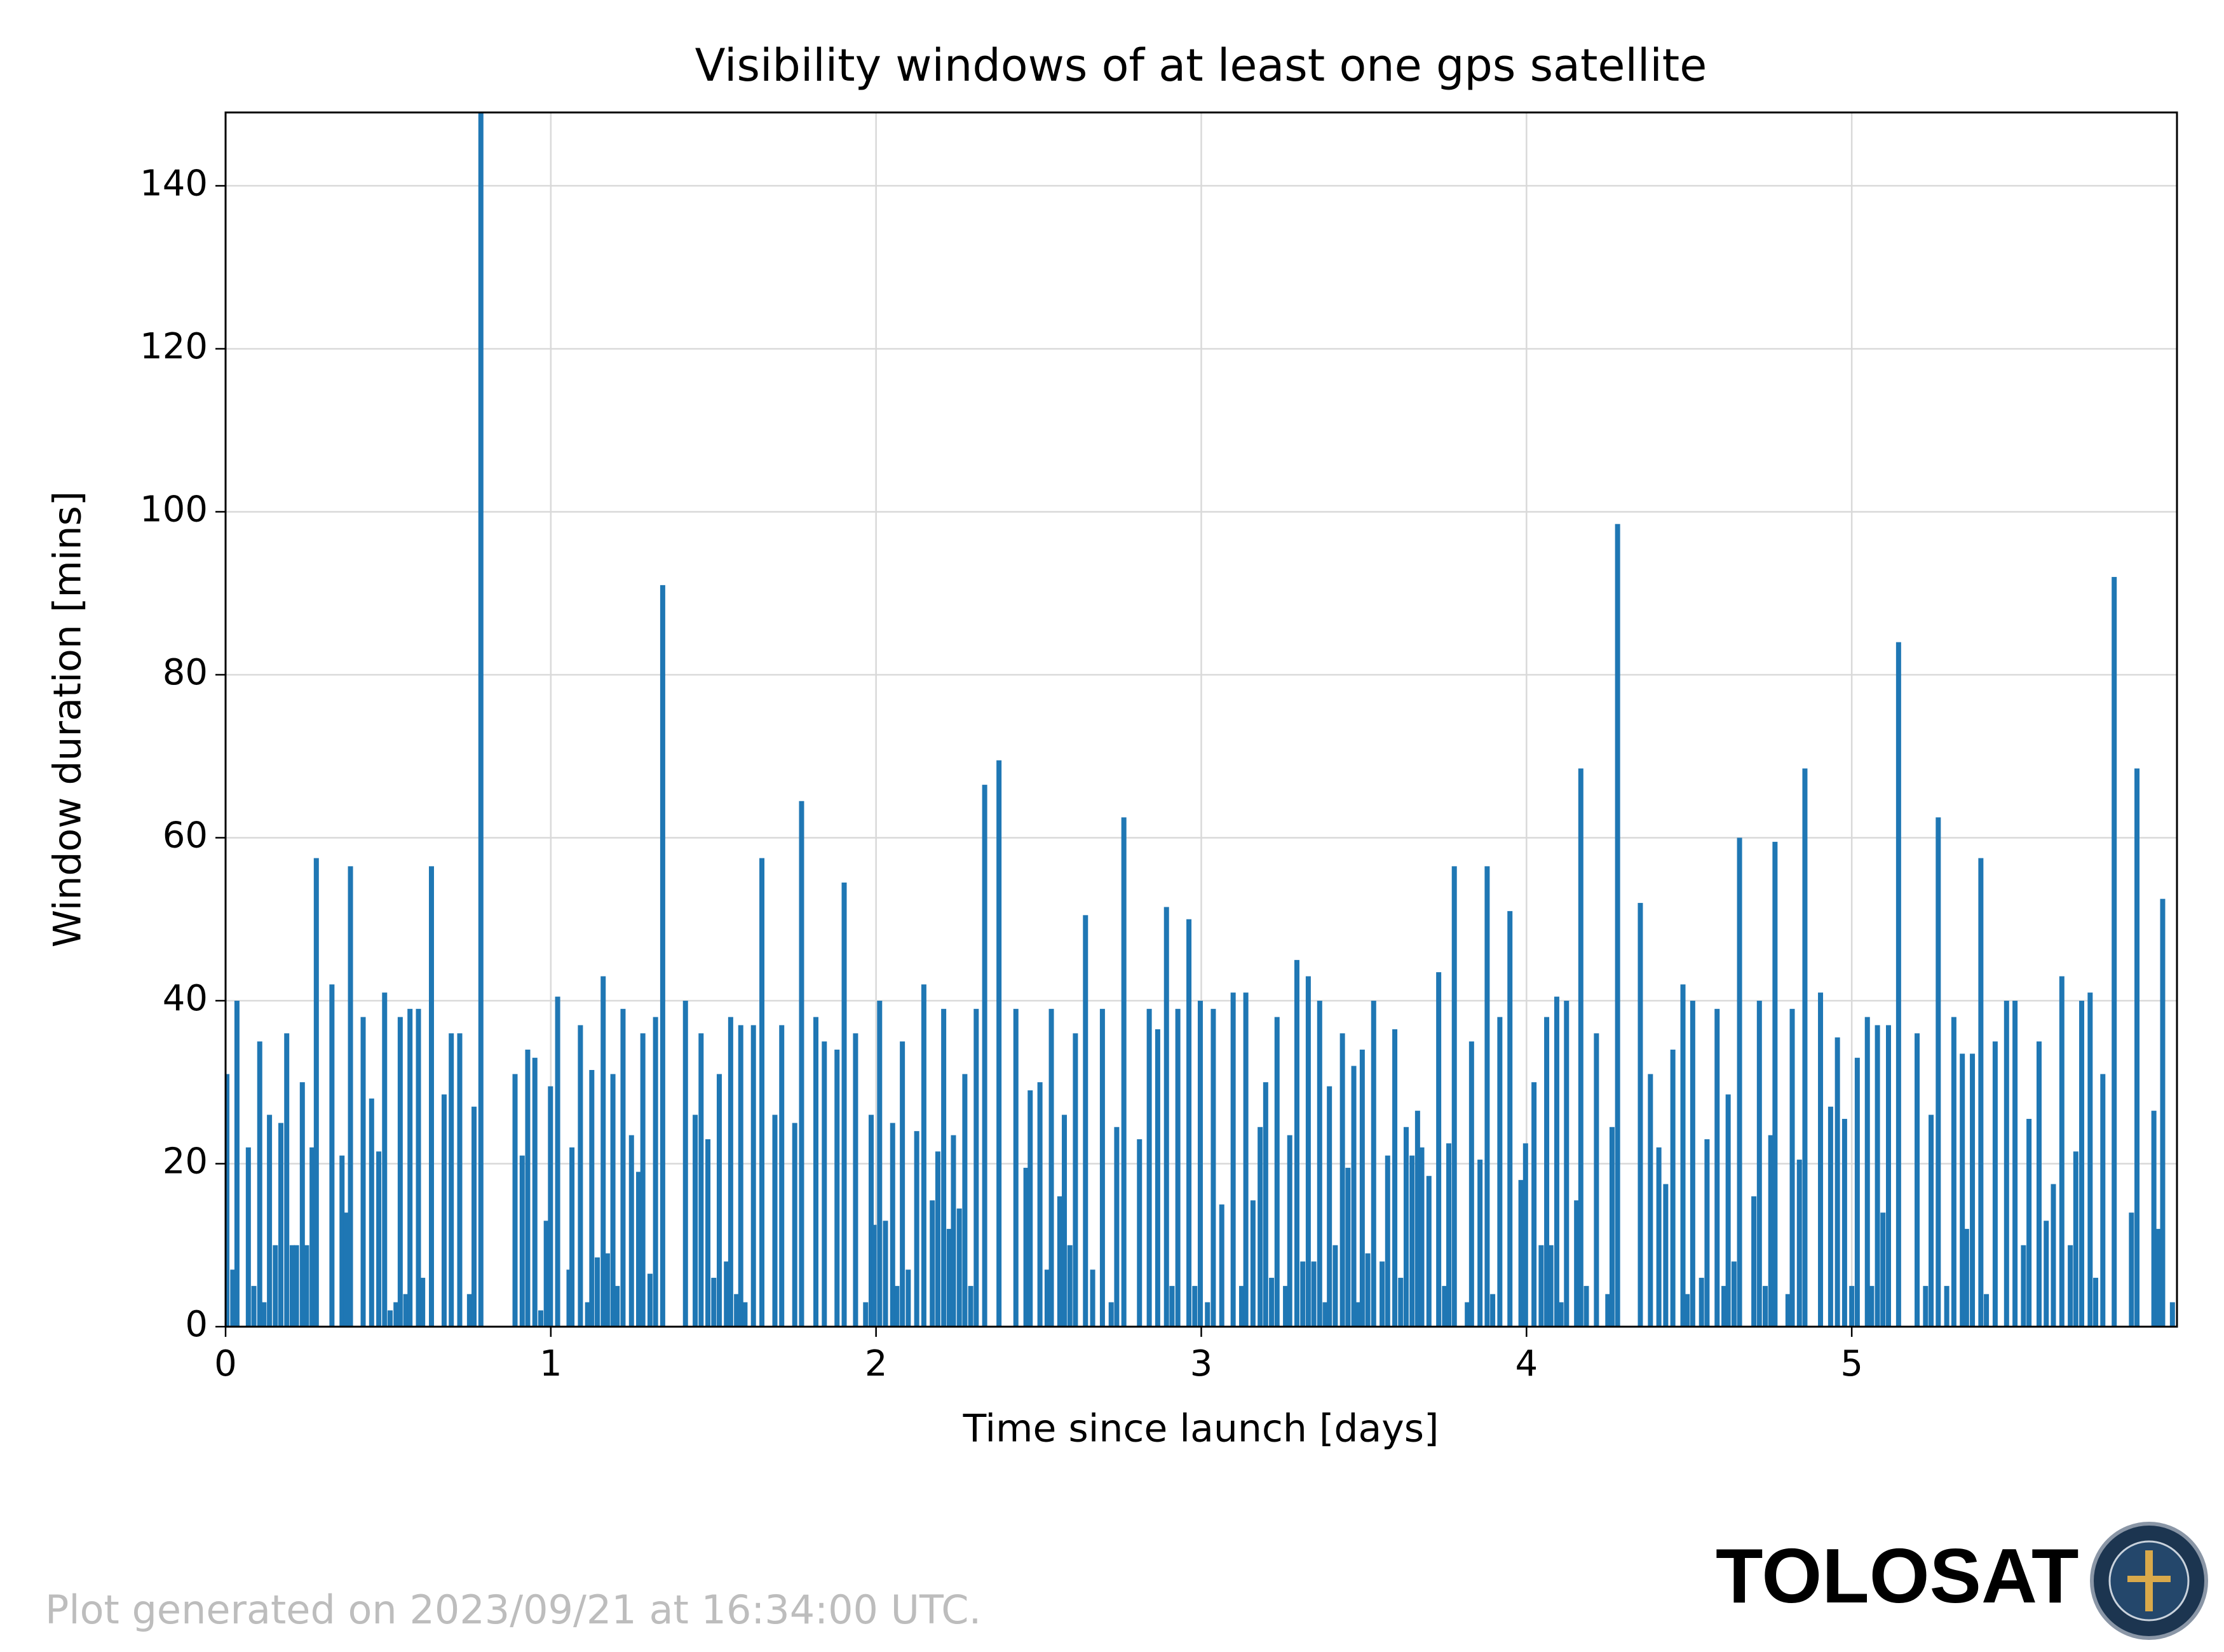  I want to click on x-tick-label: 0, so click(225, 1364).